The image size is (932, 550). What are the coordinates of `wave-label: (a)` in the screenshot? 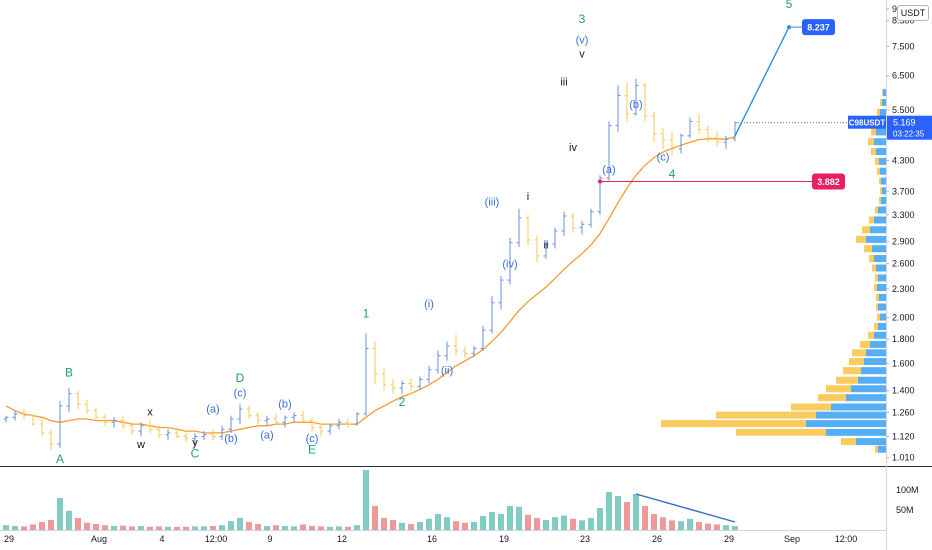 It's located at (212, 409).